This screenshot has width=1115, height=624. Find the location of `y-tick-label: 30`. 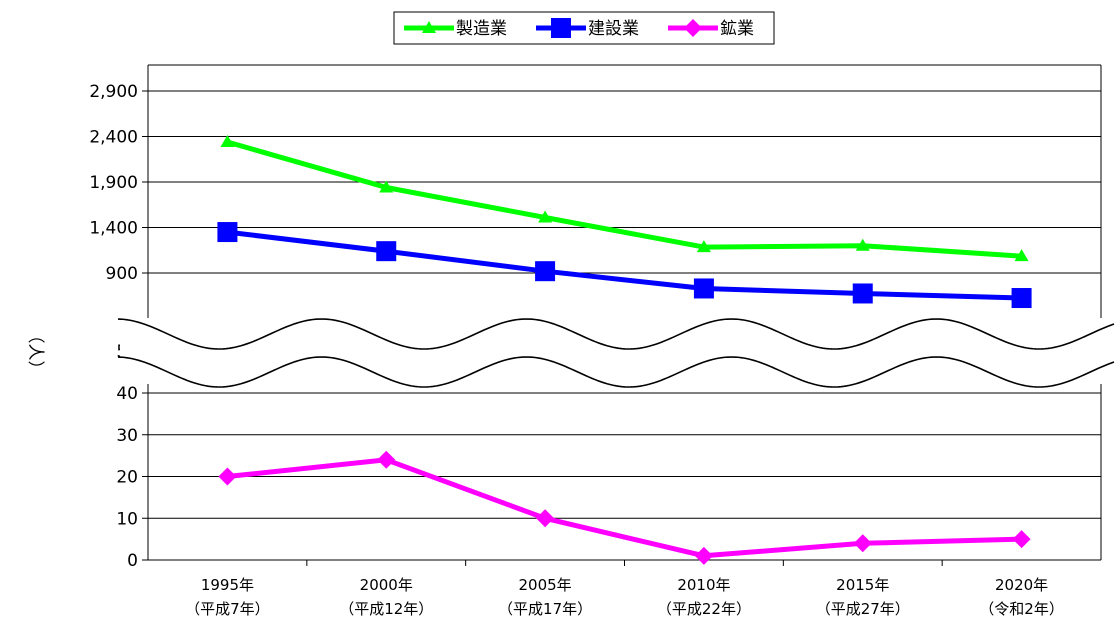

y-tick-label: 30 is located at coordinates (127, 436).